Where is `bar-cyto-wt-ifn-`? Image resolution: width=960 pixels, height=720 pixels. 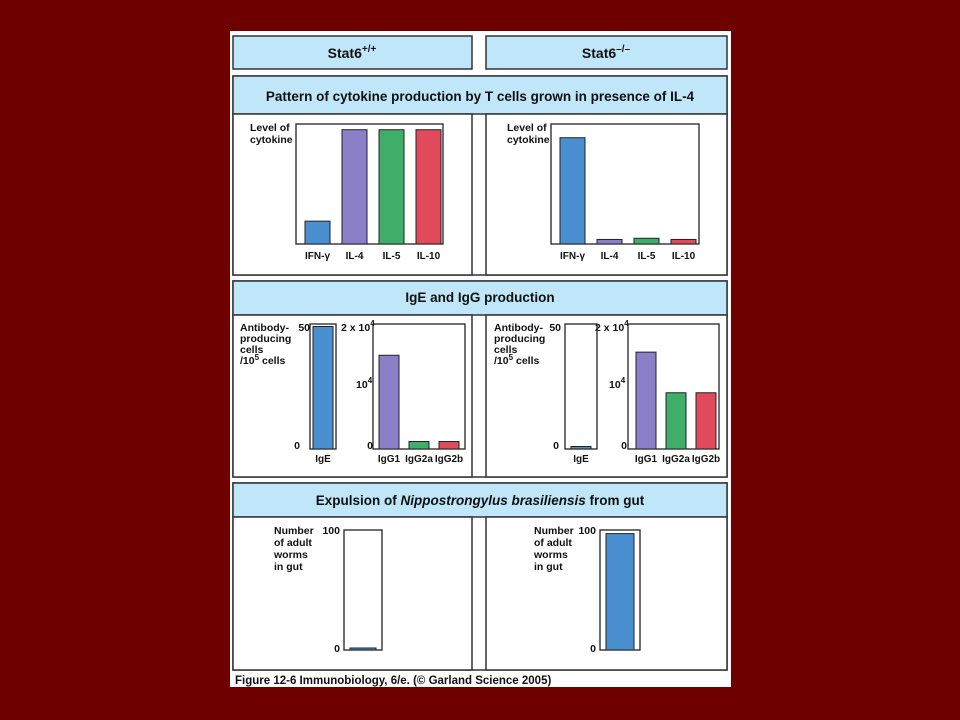 bar-cyto-wt-ifn- is located at coordinates (317, 232).